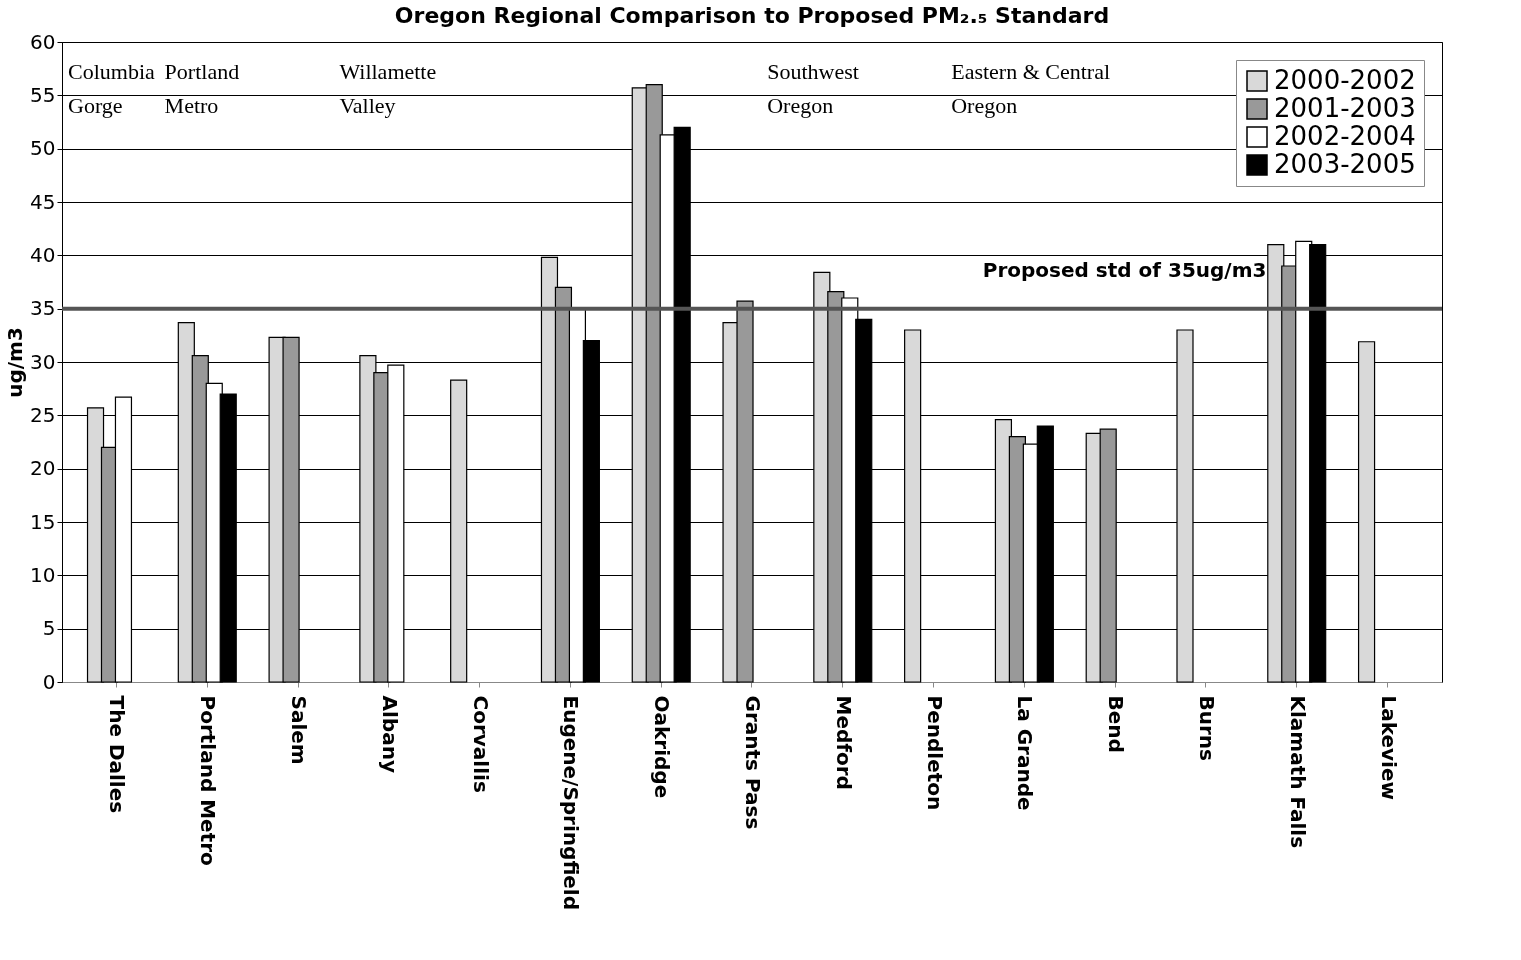  I want to click on x-tick-label: Portland Metro, so click(208, 780).